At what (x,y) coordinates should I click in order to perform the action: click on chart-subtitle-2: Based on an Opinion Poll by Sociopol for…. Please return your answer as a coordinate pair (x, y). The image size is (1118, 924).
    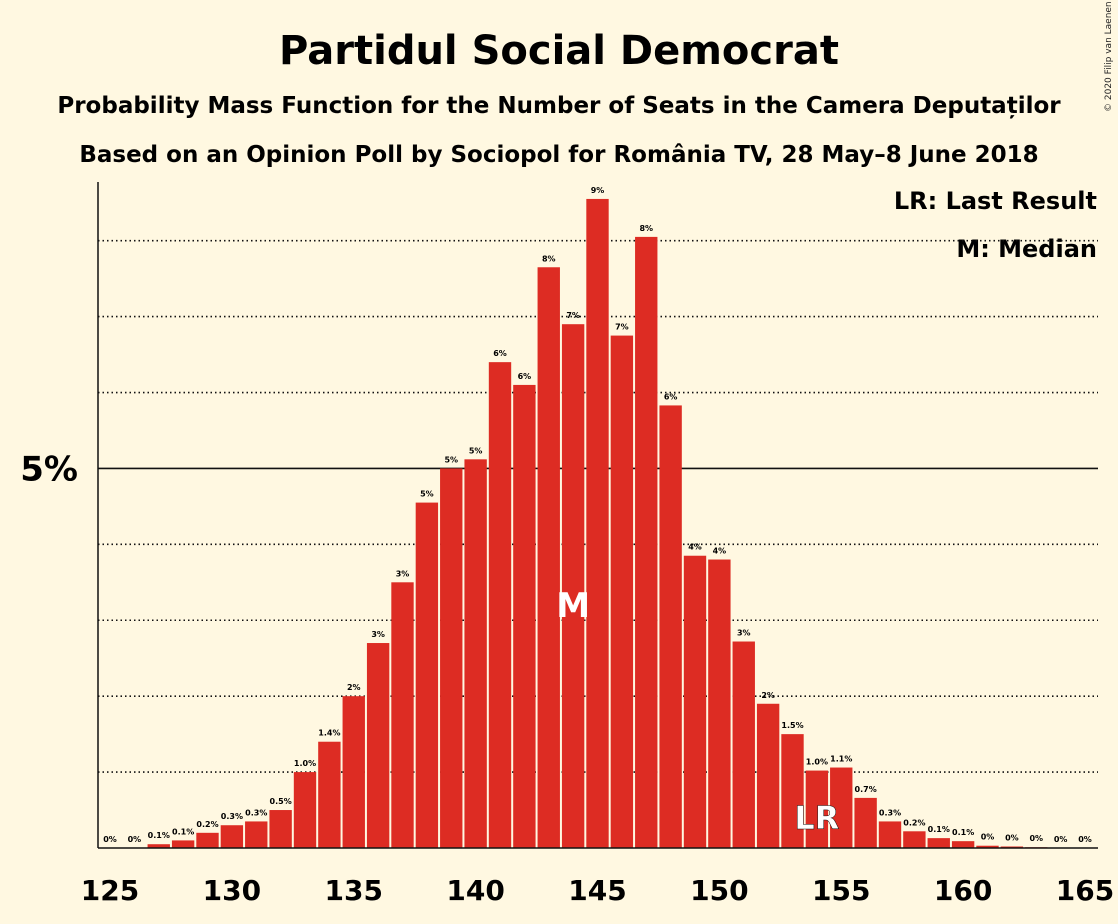
    Looking at the image, I should click on (558, 155).